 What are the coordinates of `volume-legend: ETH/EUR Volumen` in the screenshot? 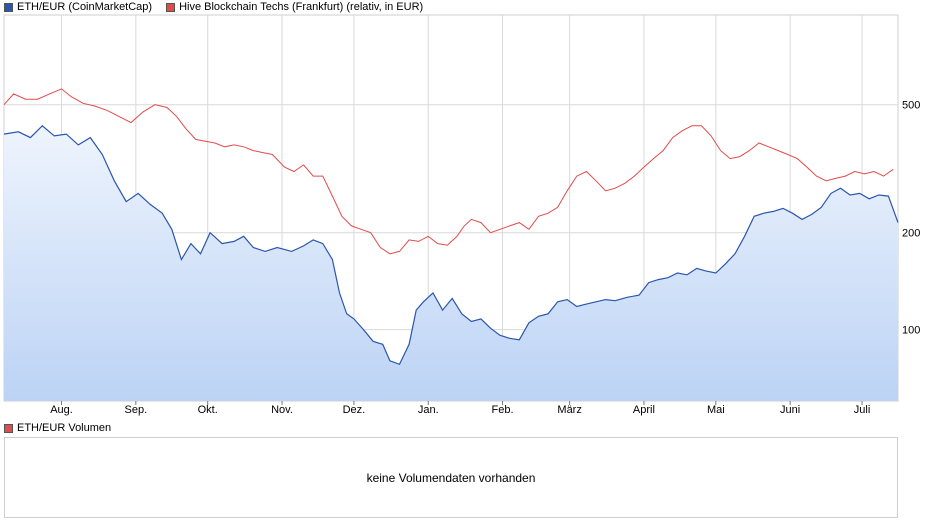 It's located at (64, 428).